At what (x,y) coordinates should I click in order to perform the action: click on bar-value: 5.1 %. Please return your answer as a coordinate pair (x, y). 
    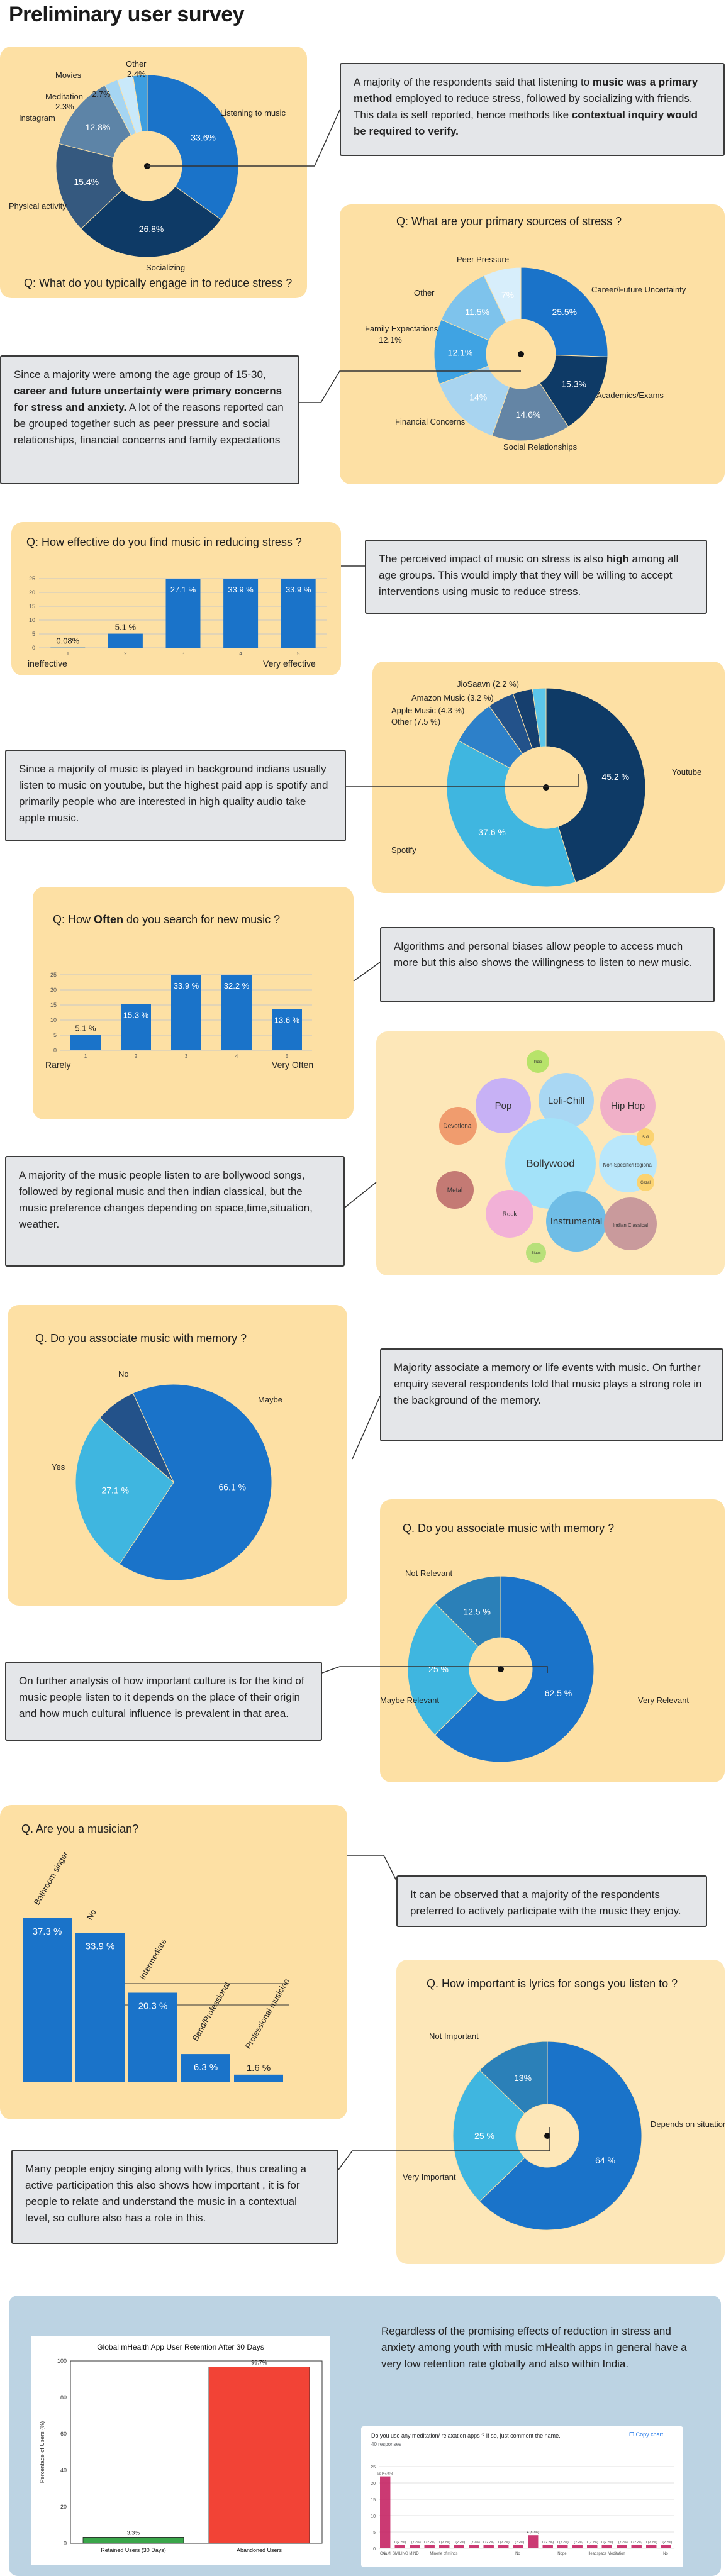
    Looking at the image, I should click on (126, 627).